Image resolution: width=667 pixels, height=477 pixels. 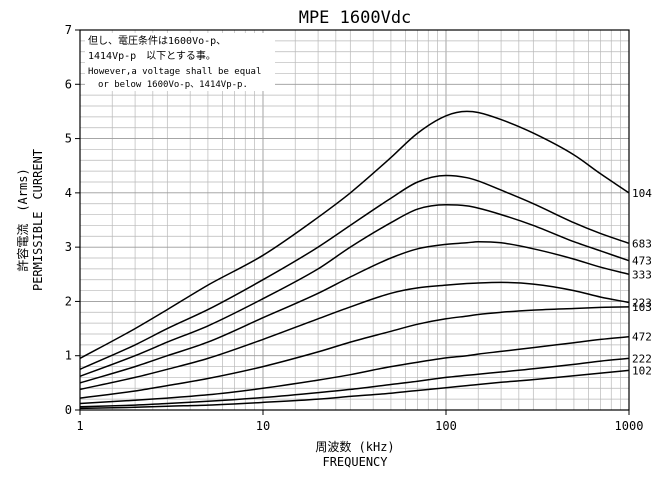 I want to click on note-background, so click(x=180, y=62).